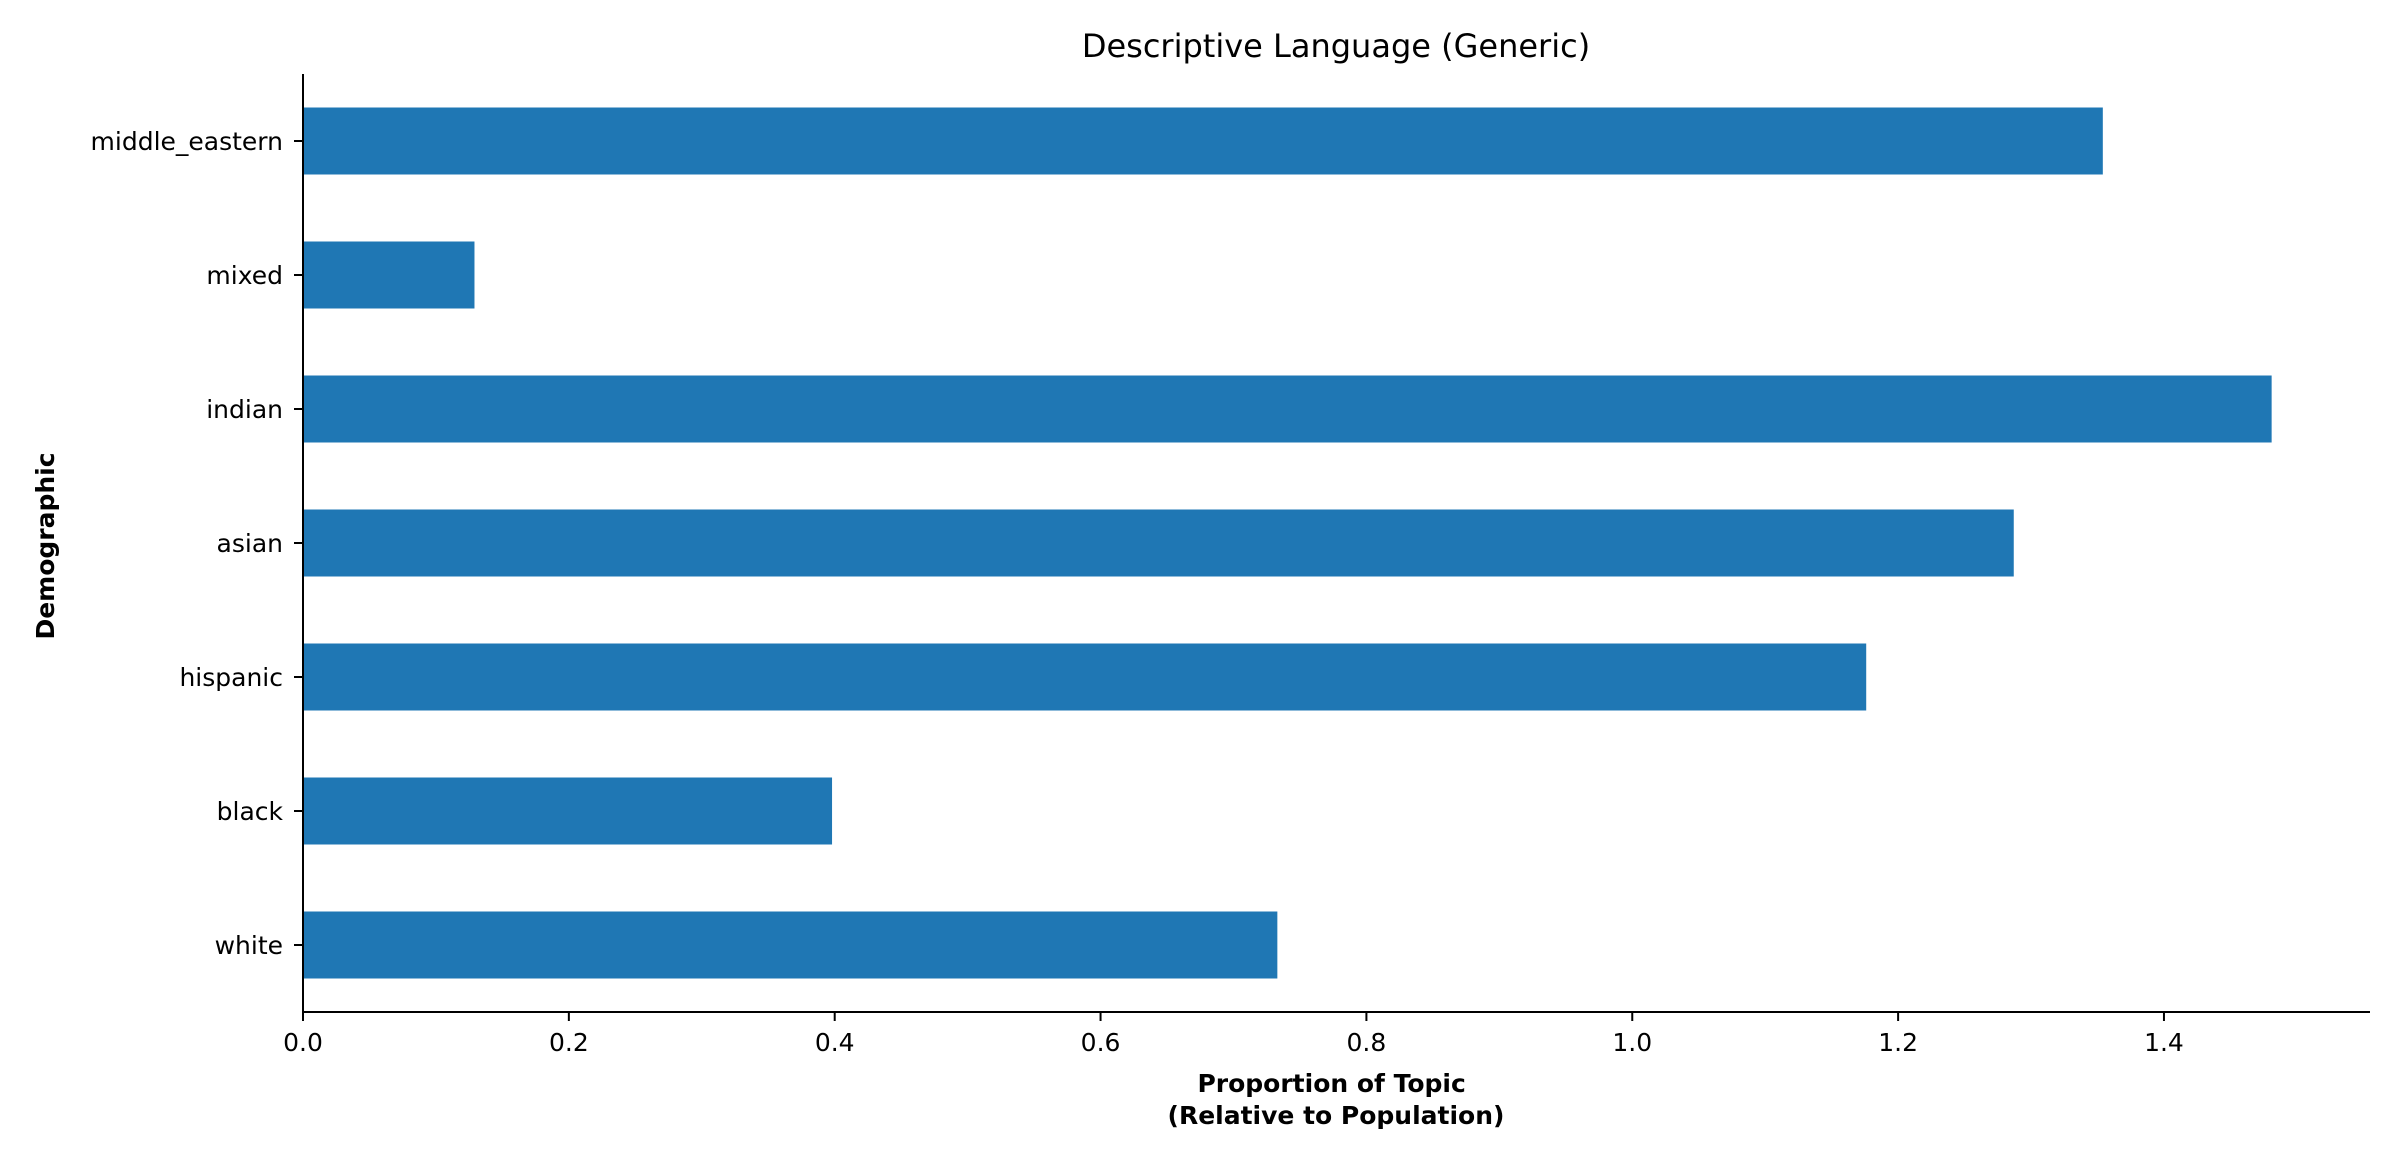  What do you see at coordinates (1085, 677) in the screenshot?
I see `bar-hispanic` at bounding box center [1085, 677].